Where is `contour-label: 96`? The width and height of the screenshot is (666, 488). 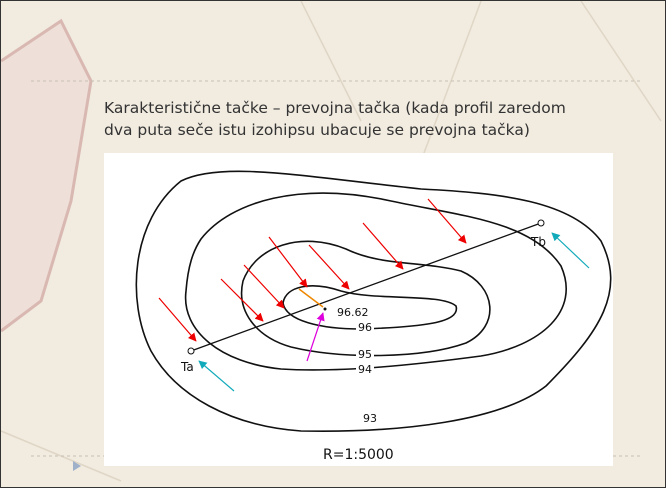
contour-label: 96 is located at coordinates (365, 327).